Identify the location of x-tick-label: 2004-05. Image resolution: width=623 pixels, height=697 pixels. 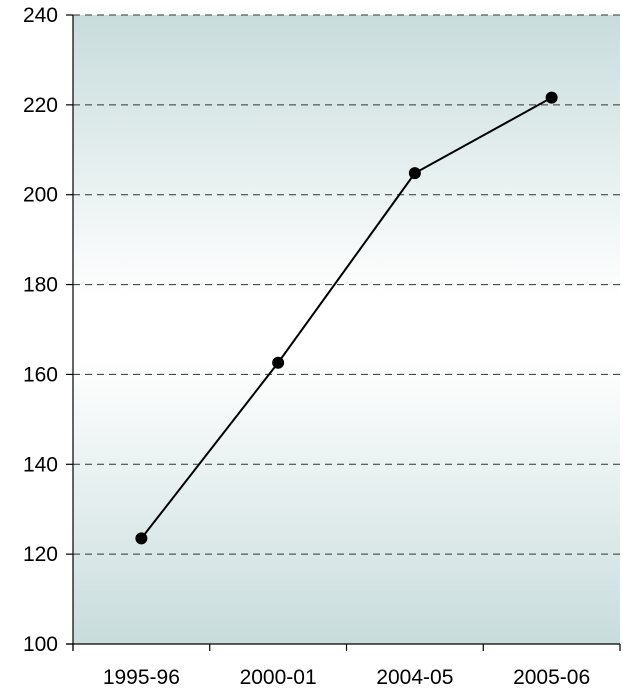
(414, 677).